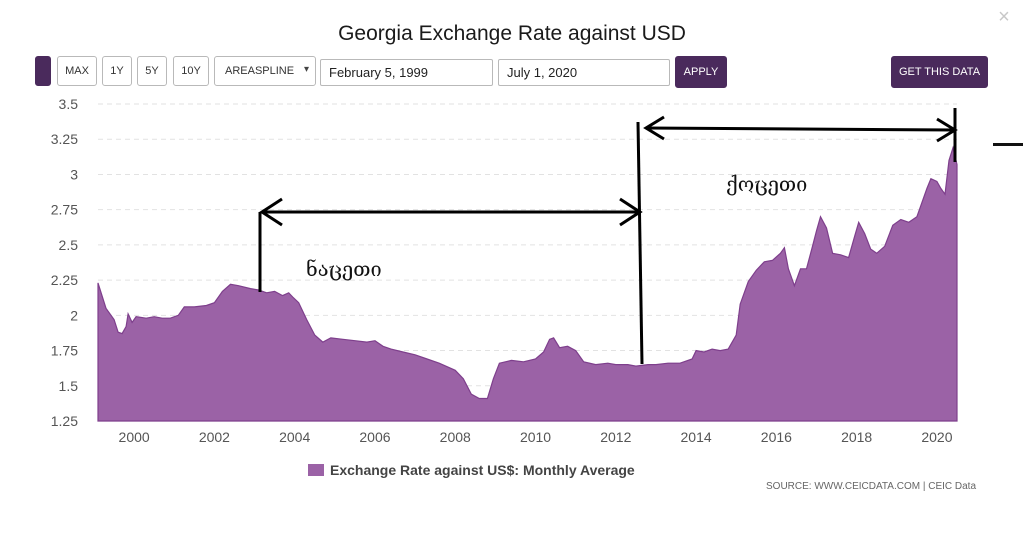 The width and height of the screenshot is (1024, 541). Describe the element at coordinates (1004, 17) in the screenshot. I see `close-icon: ×` at that location.